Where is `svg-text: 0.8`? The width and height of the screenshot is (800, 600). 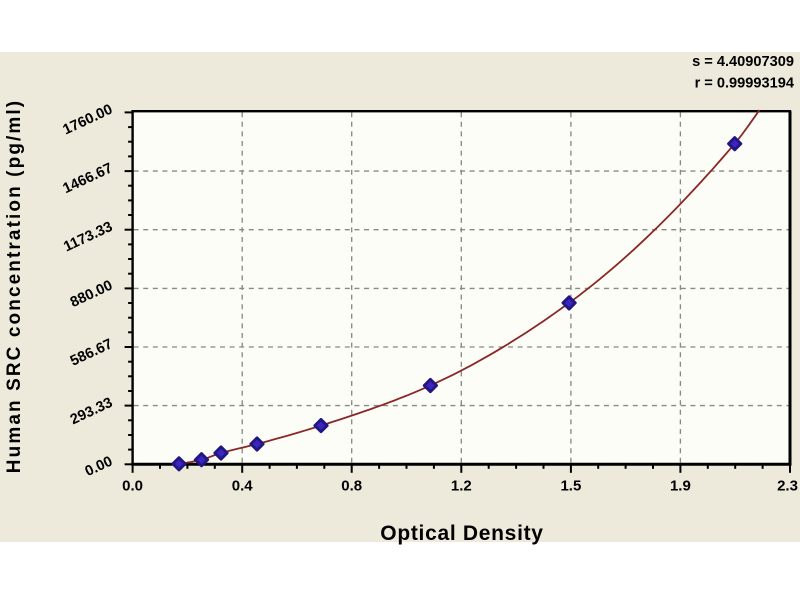 svg-text: 0.8 is located at coordinates (351, 486).